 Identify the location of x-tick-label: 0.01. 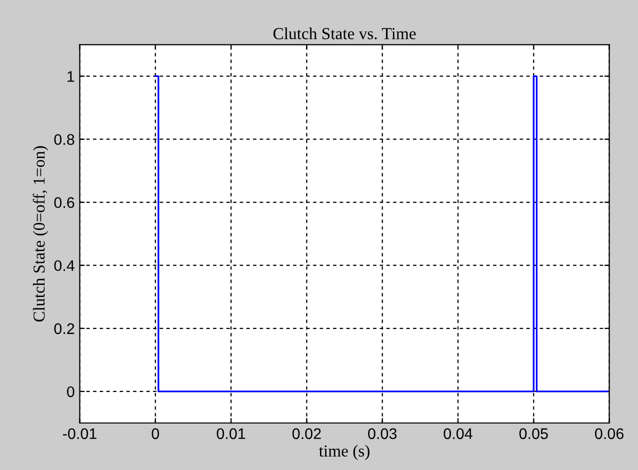
(231, 434).